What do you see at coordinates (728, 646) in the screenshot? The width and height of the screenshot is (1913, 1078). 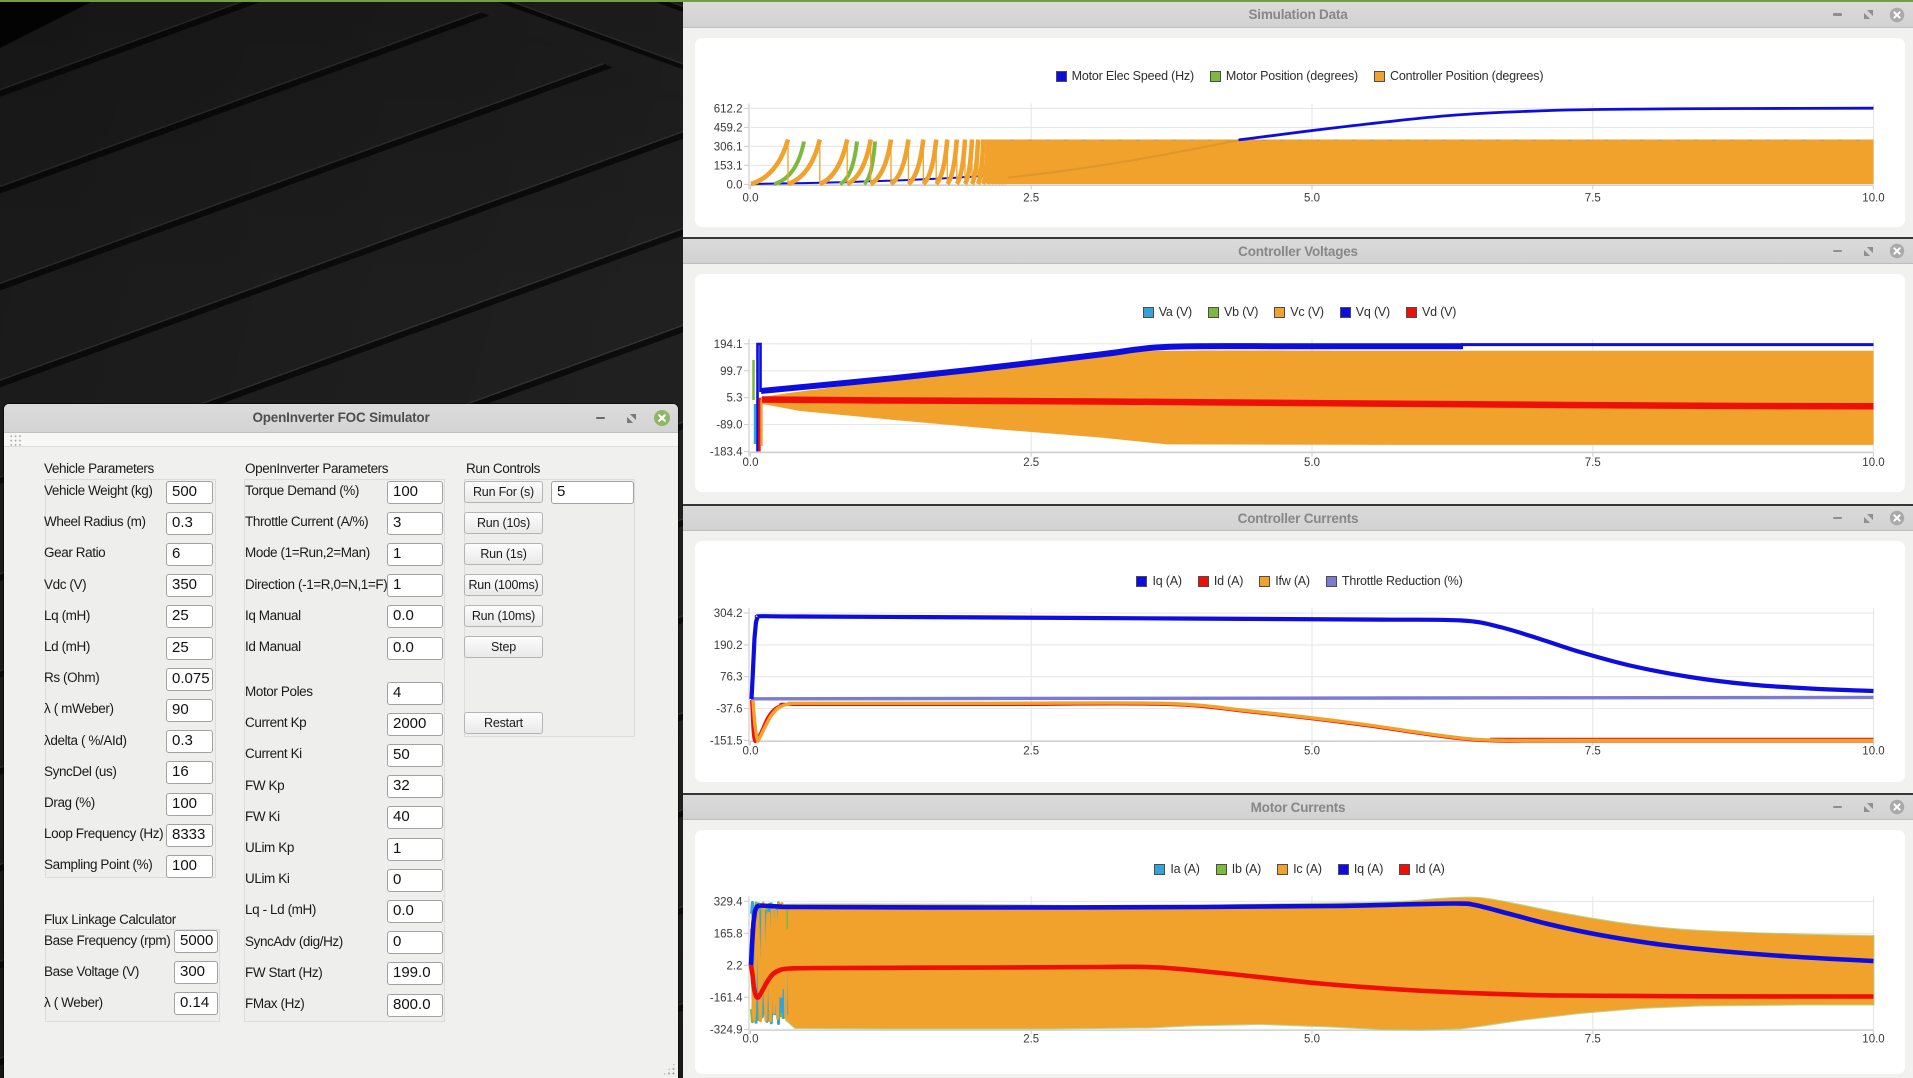 I see `svg-text: 190.2` at bounding box center [728, 646].